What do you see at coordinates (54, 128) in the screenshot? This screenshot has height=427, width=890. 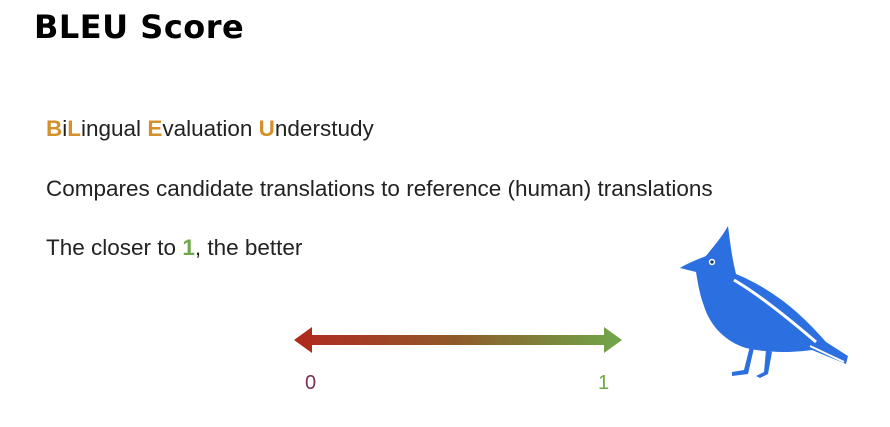 I see `acronym-letter-b: B` at bounding box center [54, 128].